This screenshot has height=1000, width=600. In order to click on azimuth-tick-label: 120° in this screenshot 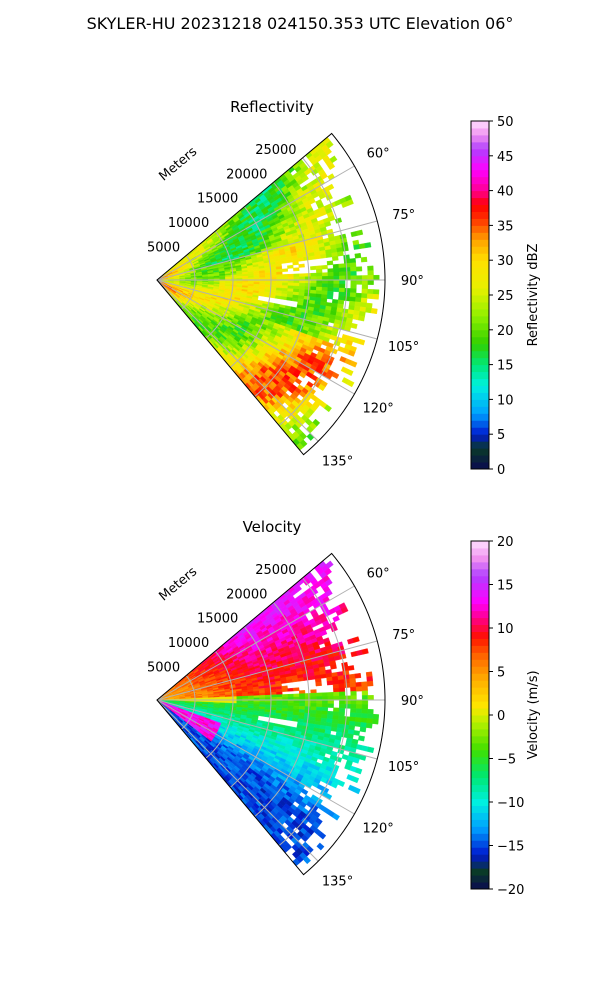, I will do `click(377, 409)`.